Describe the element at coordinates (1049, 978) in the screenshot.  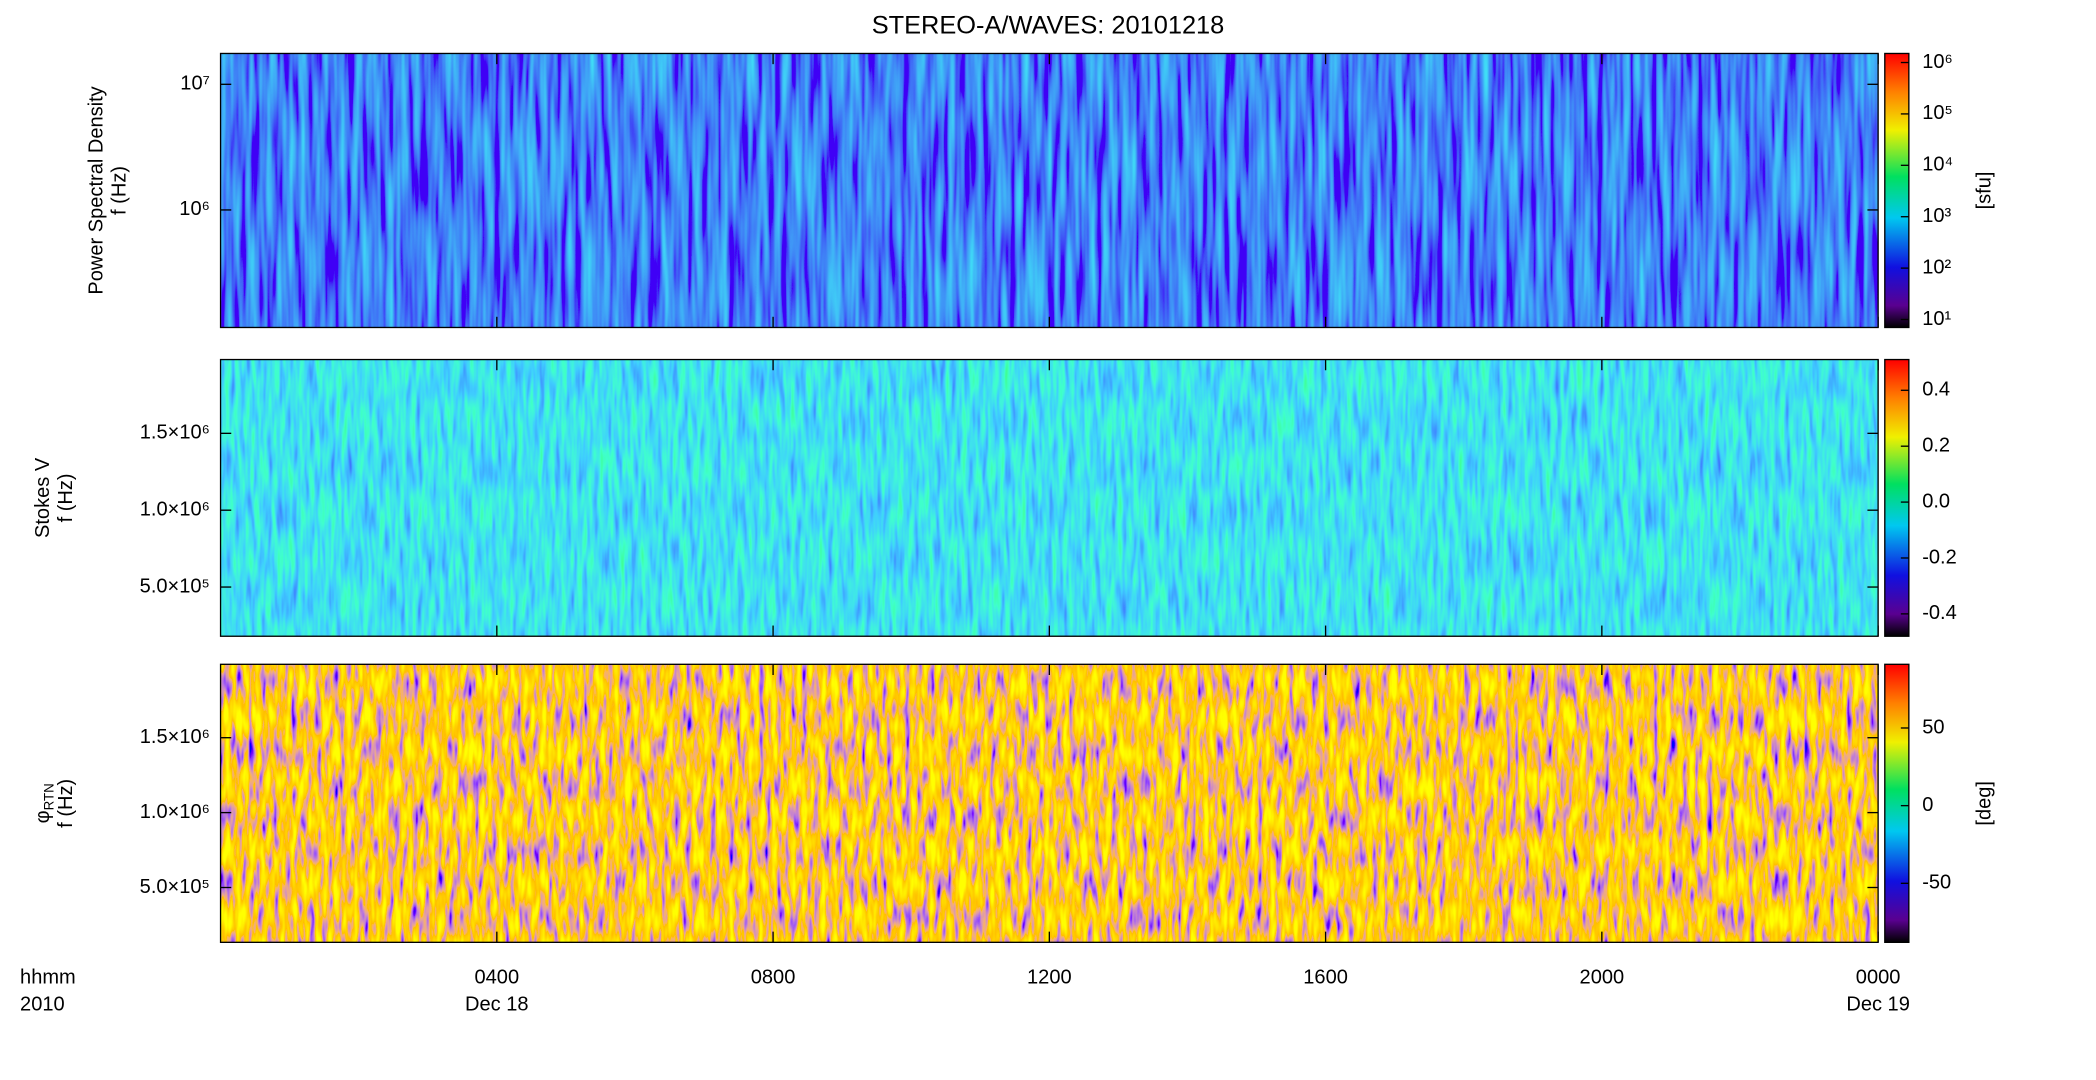
I see `x-tick-label: 1200` at that location.